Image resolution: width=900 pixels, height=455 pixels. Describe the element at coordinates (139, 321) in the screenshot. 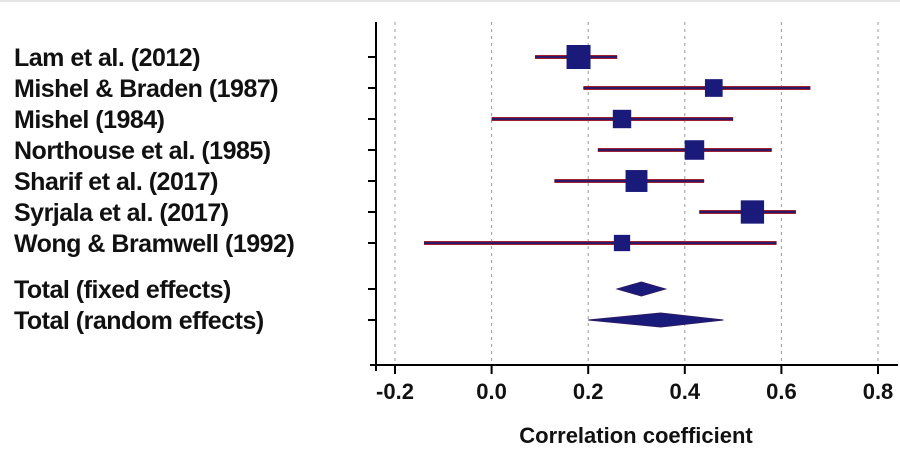

I see `total-label: Total (random effects)` at that location.